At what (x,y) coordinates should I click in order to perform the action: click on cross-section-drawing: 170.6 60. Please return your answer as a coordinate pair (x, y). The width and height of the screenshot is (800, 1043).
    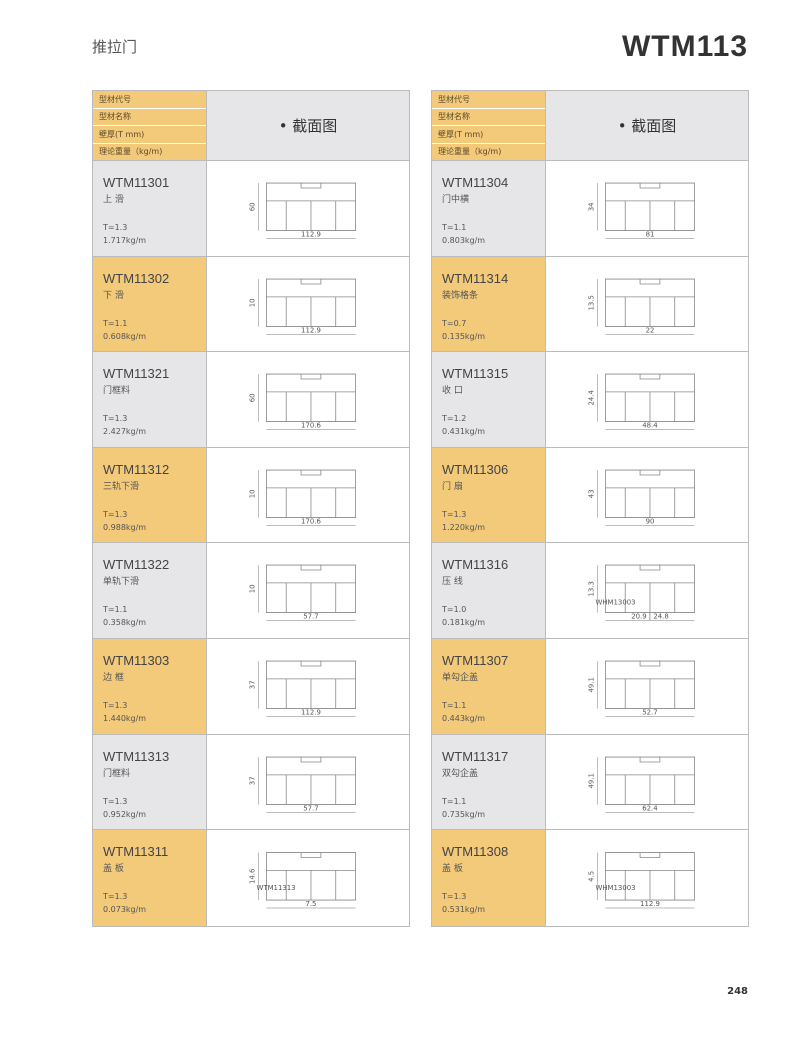
    Looking at the image, I should click on (308, 399).